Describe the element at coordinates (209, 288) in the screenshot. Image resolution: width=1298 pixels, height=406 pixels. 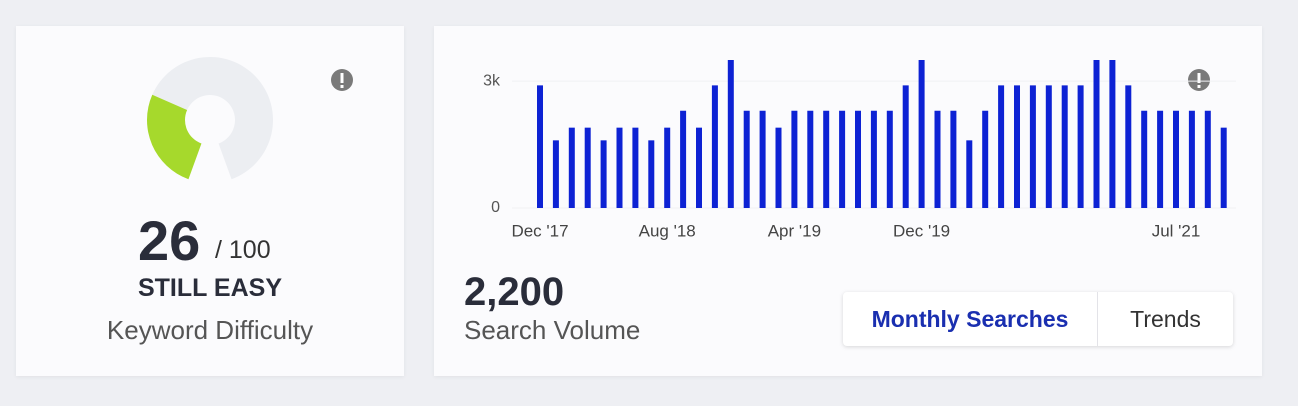
I see `difficulty-status: STILL EASY` at that location.